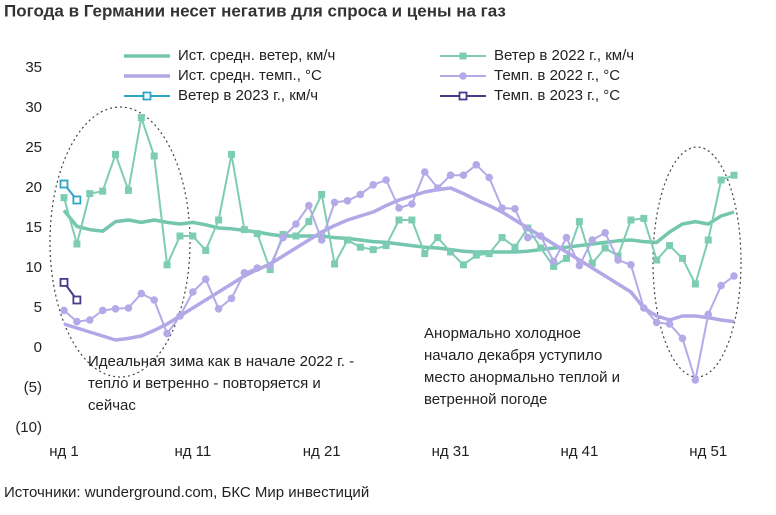 Image resolution: width=776 pixels, height=515 pixels. I want to click on y-tick-label: (10), so click(28, 427).